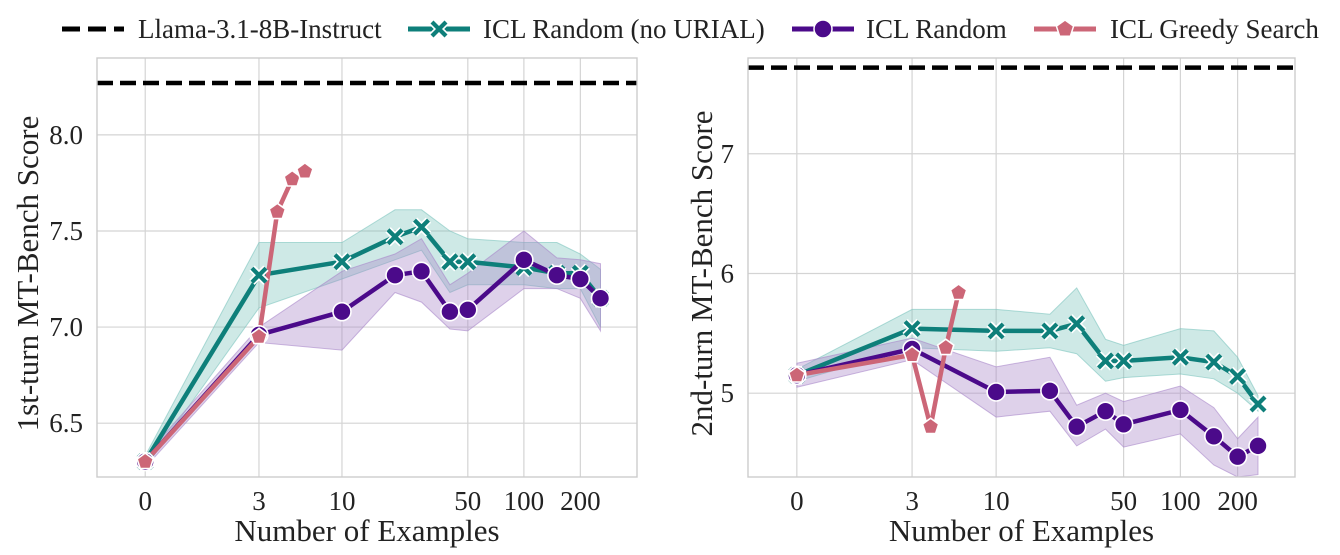 This screenshot has height=555, width=1340. What do you see at coordinates (1027, 350) in the screenshot?
I see `icl_random_no_urial-confidence-band` at bounding box center [1027, 350].